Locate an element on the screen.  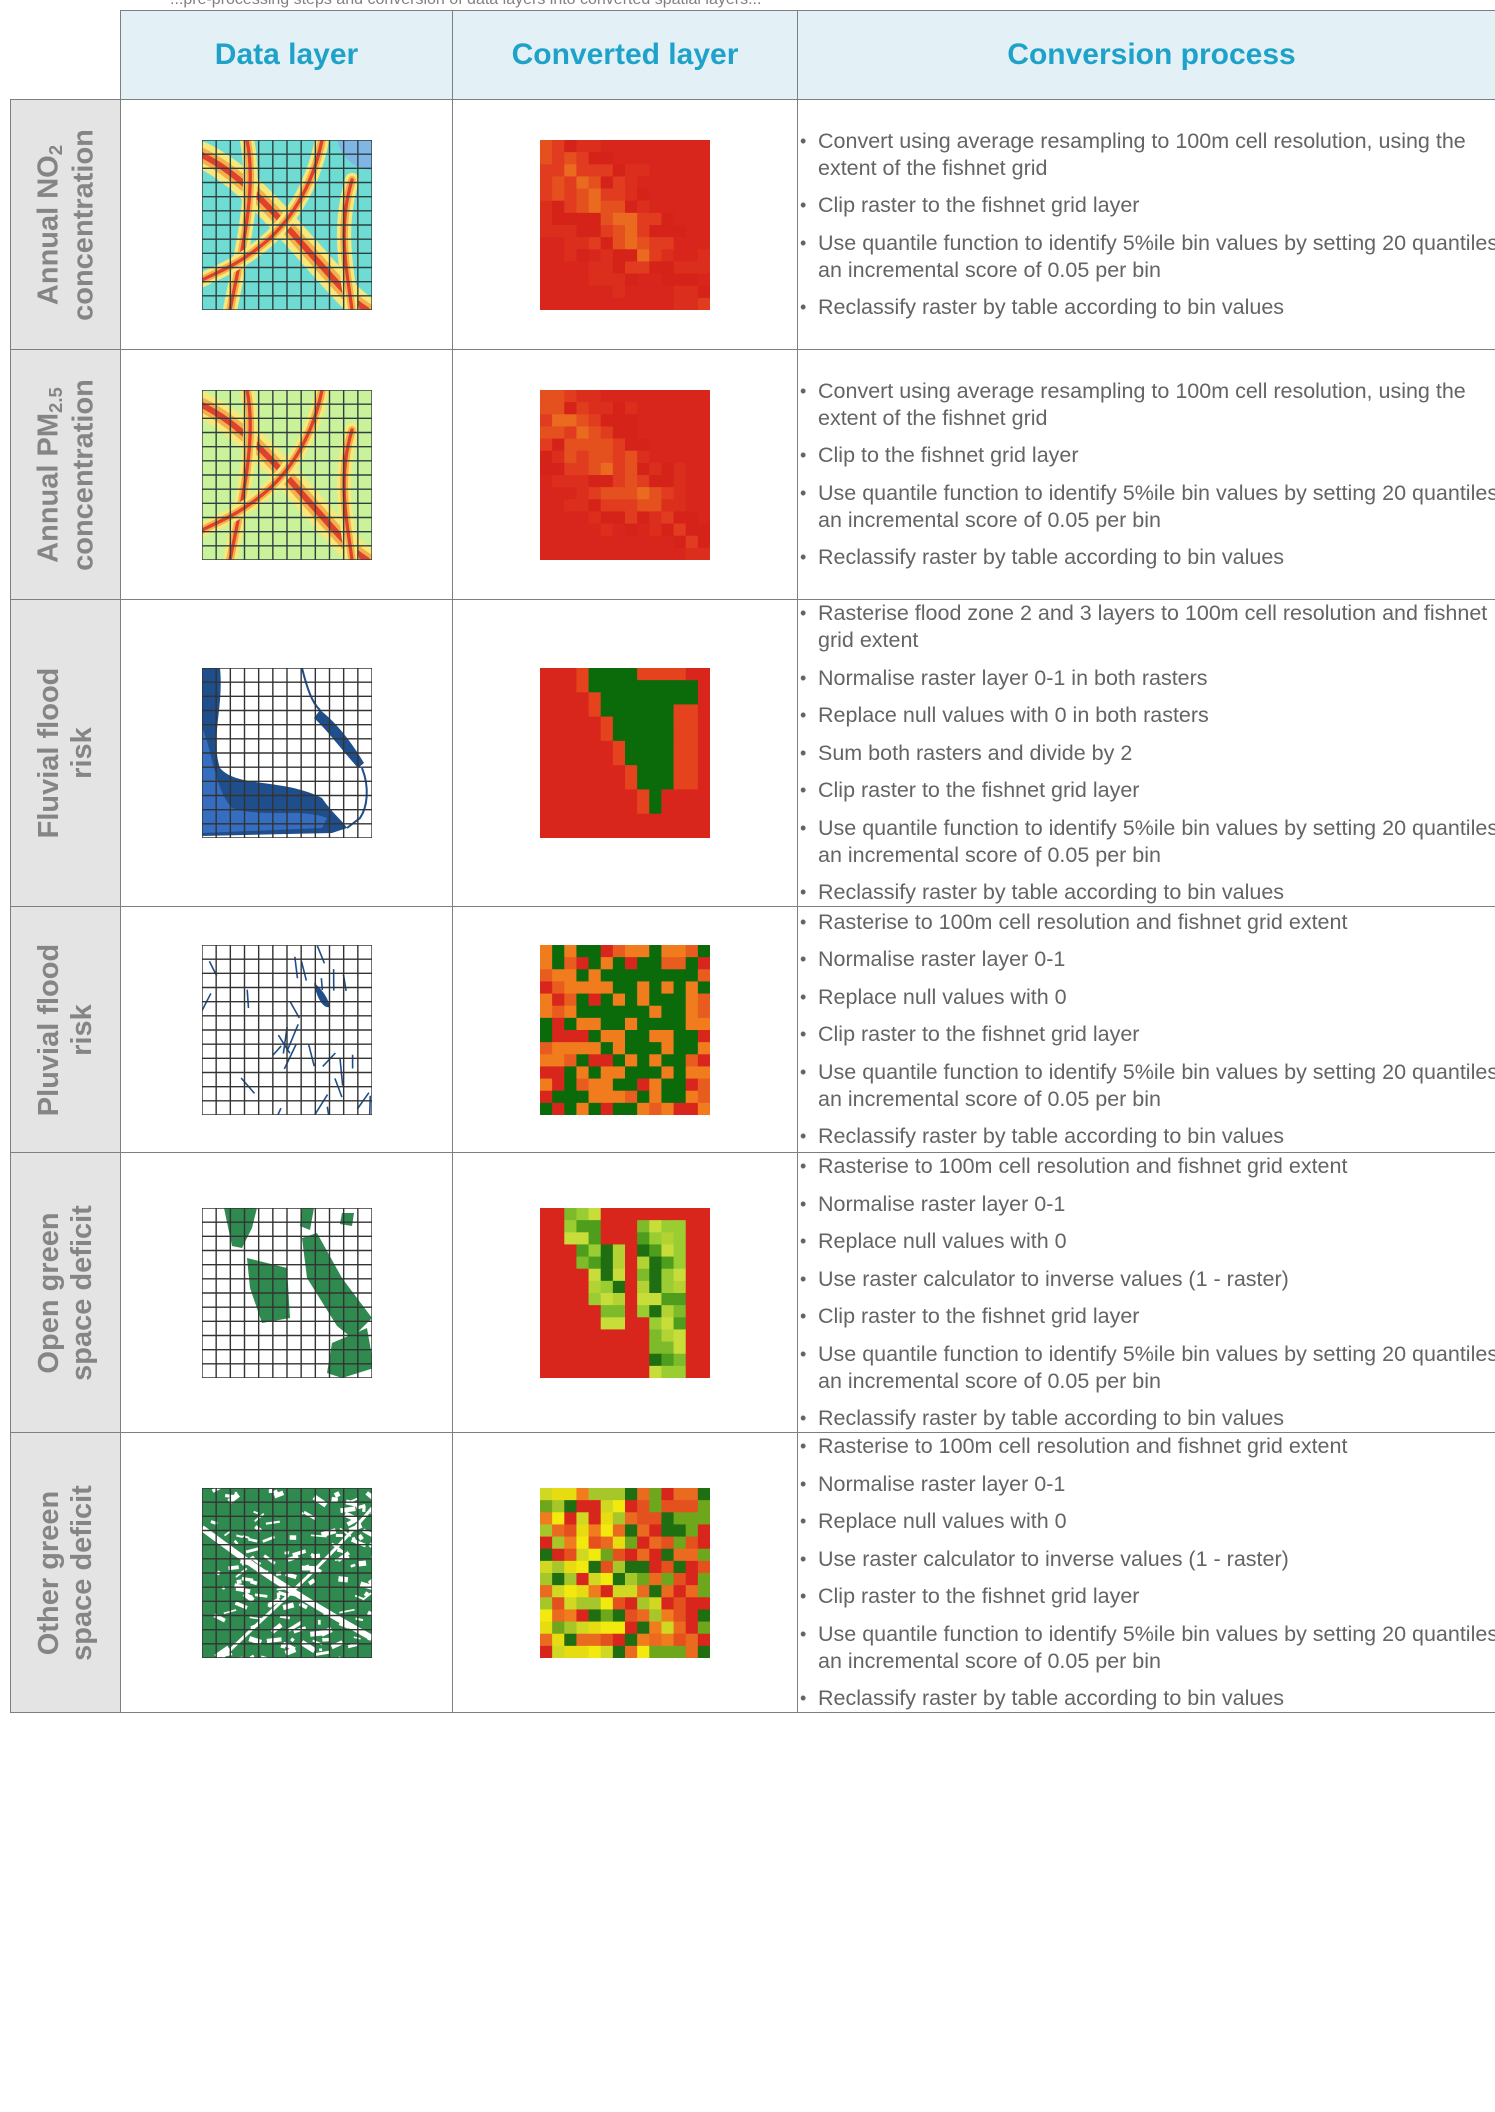
no2-heatmap-map is located at coordinates (286, 224).